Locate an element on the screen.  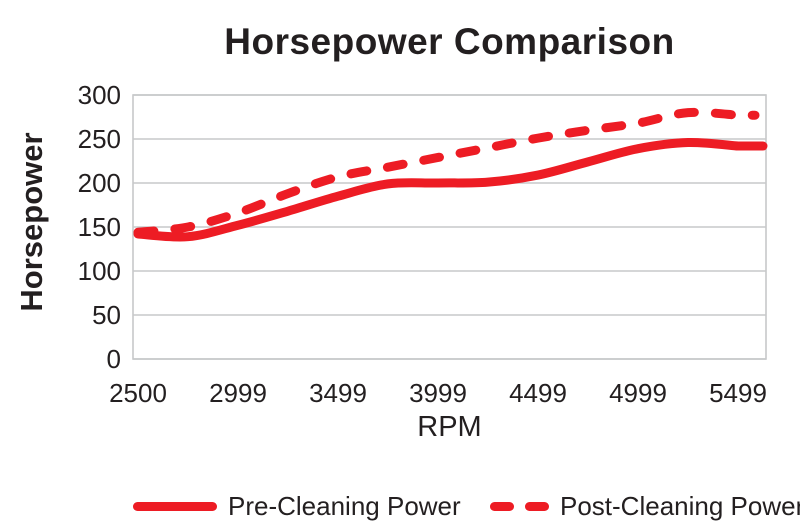
y-tick-label: 50 is located at coordinates (106, 315).